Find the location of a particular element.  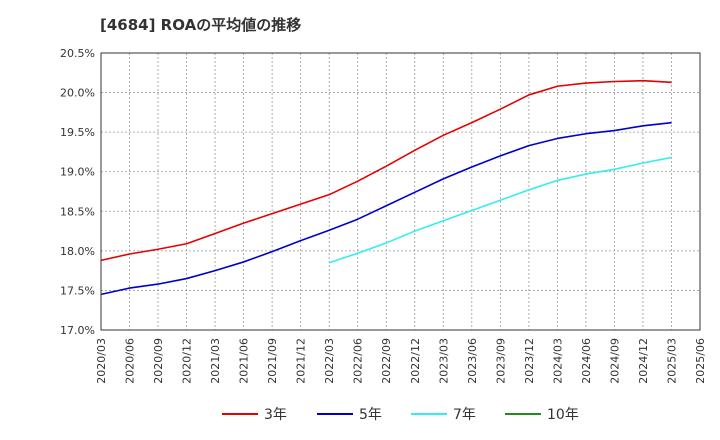

x-tick-label: 2020/09 is located at coordinates (158, 361).